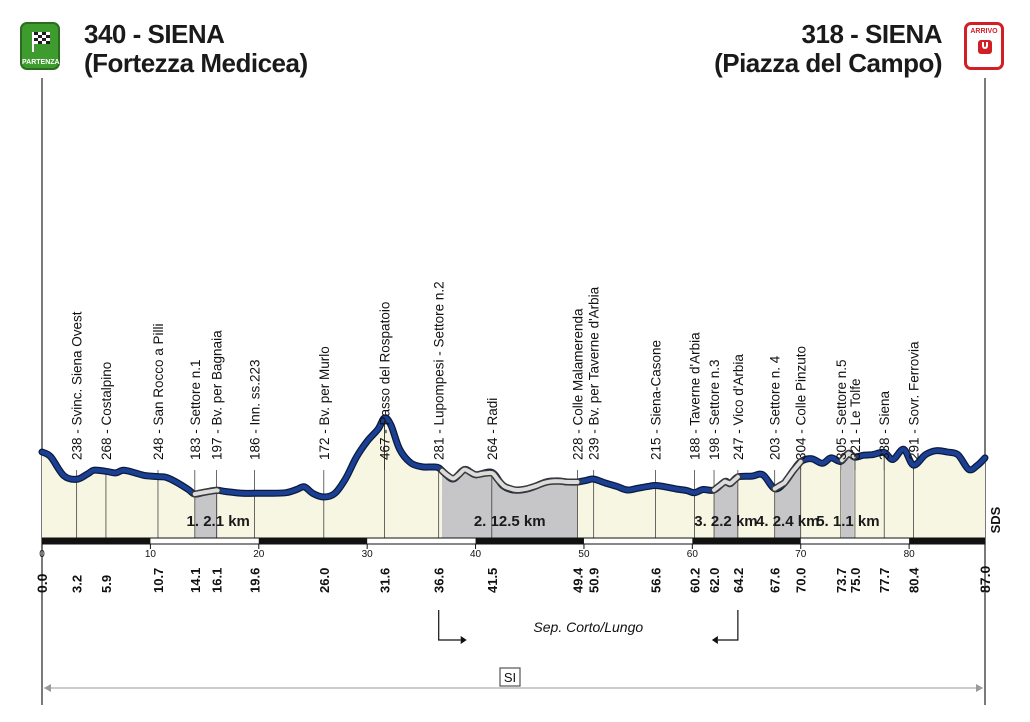  I want to click on split-arrow-left-head, so click(463, 640).